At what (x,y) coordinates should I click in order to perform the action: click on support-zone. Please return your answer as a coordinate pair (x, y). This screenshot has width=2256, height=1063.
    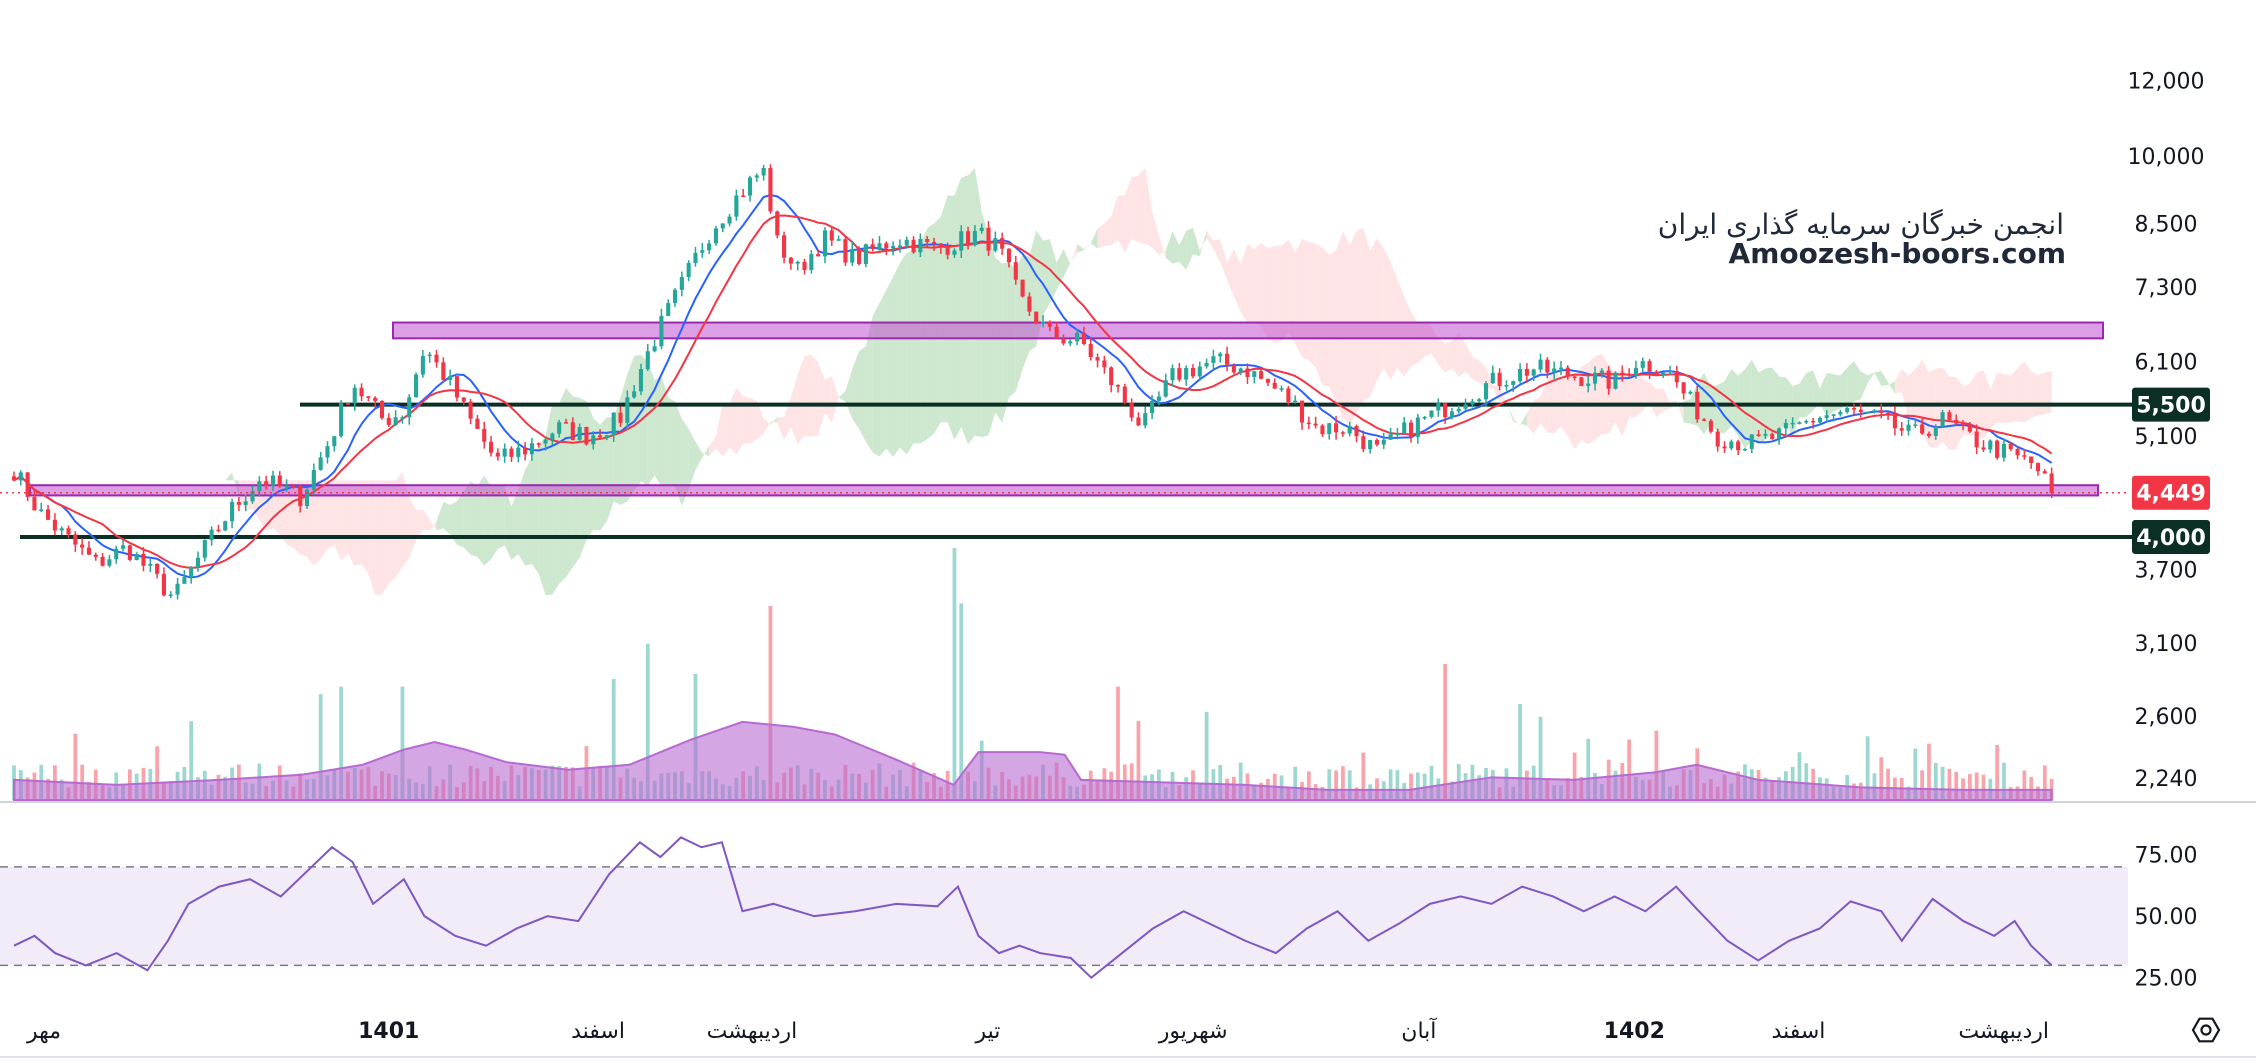
    Looking at the image, I should click on (1064, 490).